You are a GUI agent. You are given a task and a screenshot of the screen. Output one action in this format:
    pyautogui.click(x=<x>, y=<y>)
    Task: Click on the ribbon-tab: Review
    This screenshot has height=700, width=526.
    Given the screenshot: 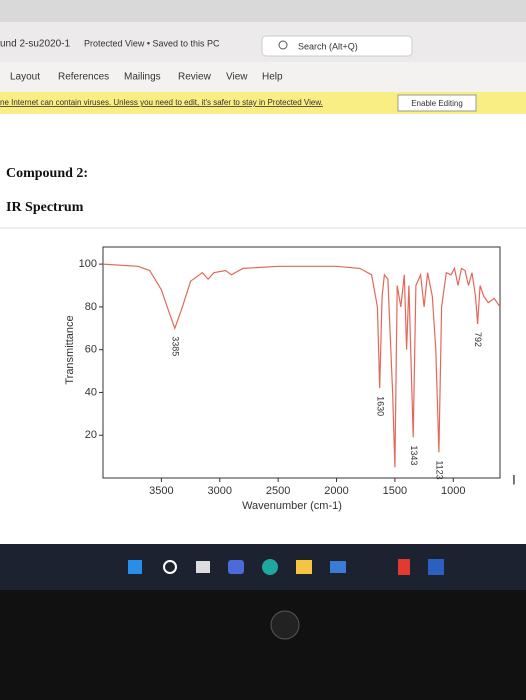 What is the action you would take?
    pyautogui.click(x=195, y=77)
    